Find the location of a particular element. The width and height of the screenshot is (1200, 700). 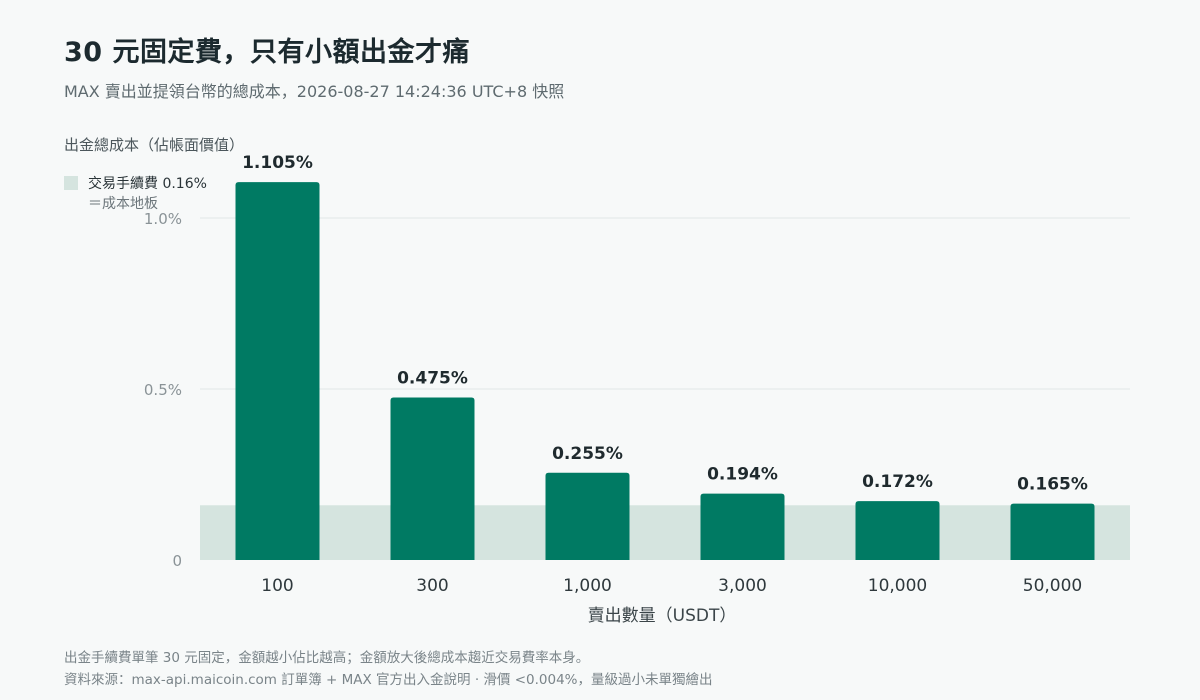

fee-floor-band is located at coordinates (665, 532).